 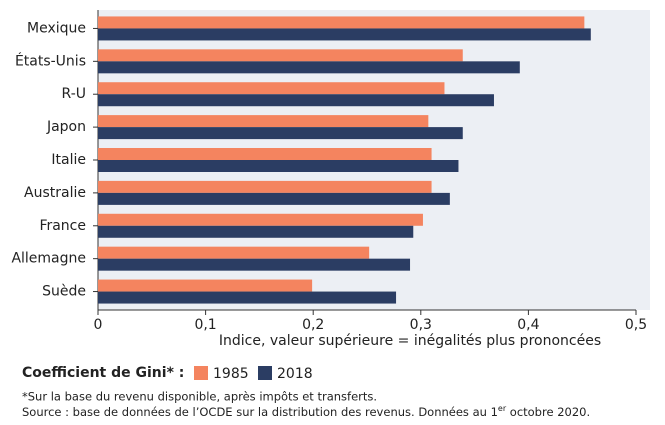 What do you see at coordinates (295, 374) in the screenshot?
I see `legend-label: 2018` at bounding box center [295, 374].